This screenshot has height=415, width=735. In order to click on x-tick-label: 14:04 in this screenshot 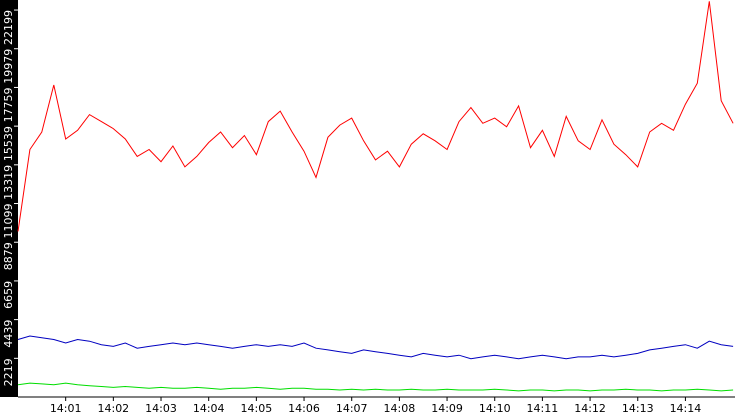, I will do `click(209, 408)`.